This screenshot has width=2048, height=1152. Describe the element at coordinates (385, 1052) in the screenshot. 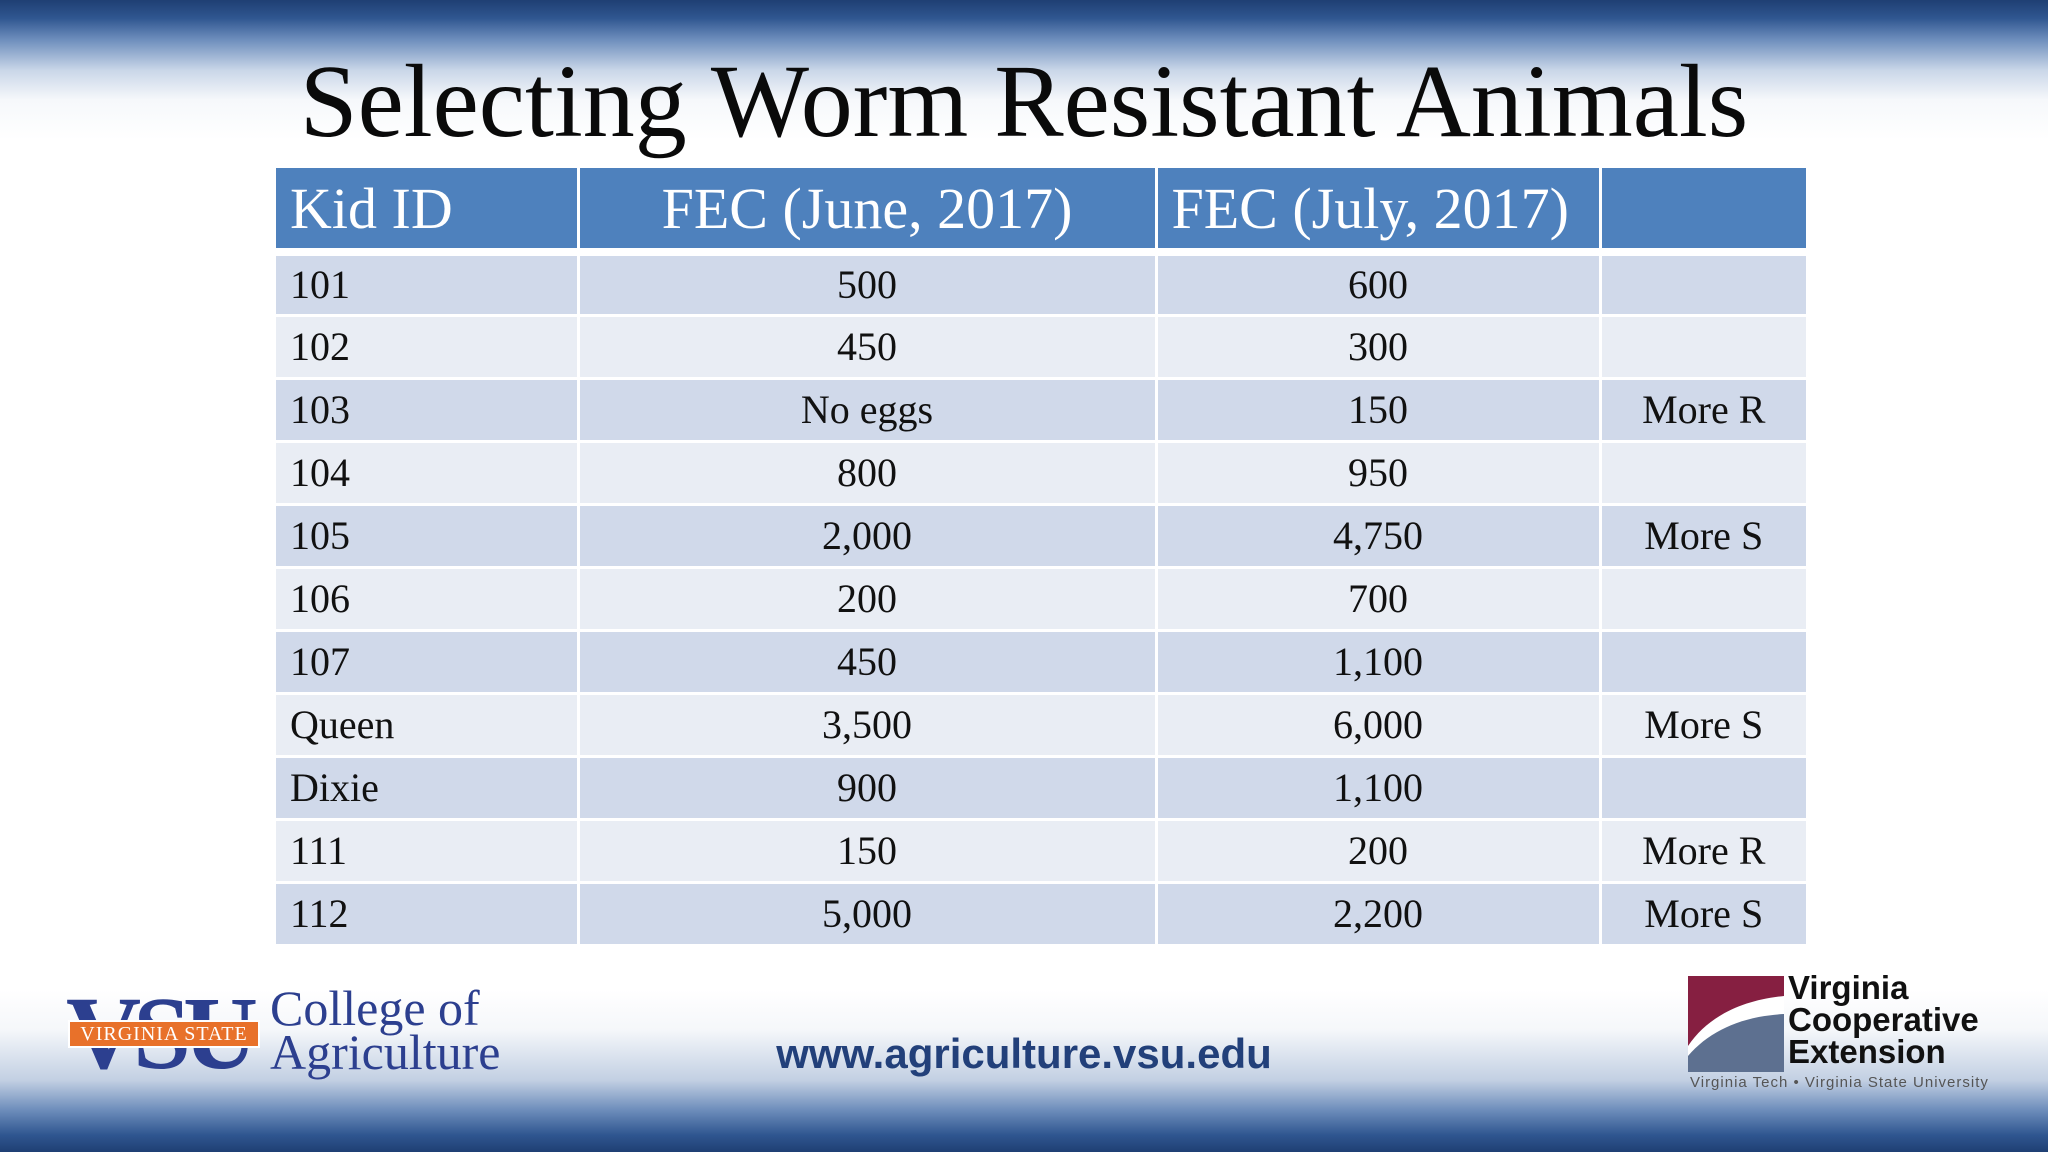

I see `college-line-2: Agriculture` at that location.